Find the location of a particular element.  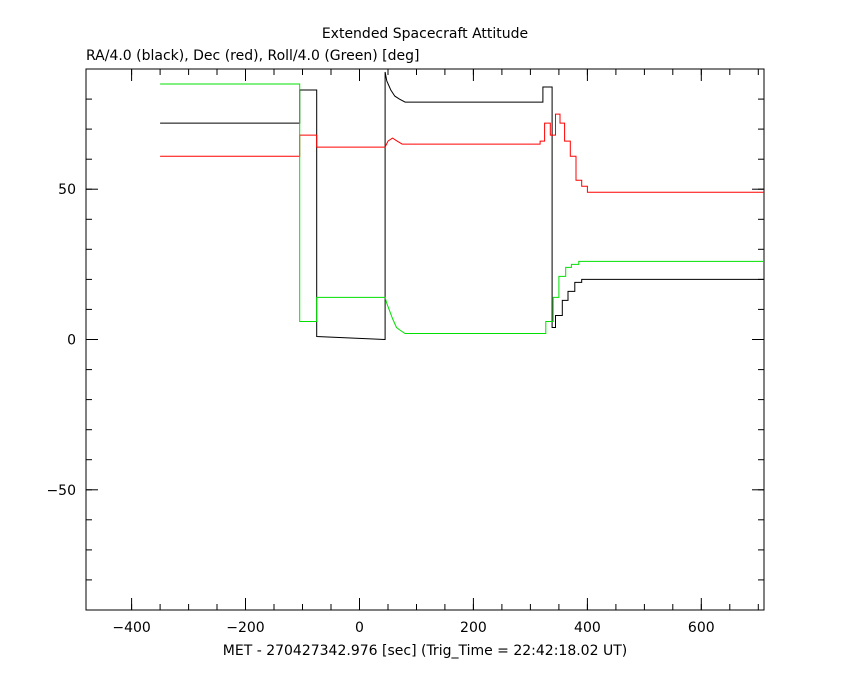

x-tick-label: 400 is located at coordinates (587, 628).